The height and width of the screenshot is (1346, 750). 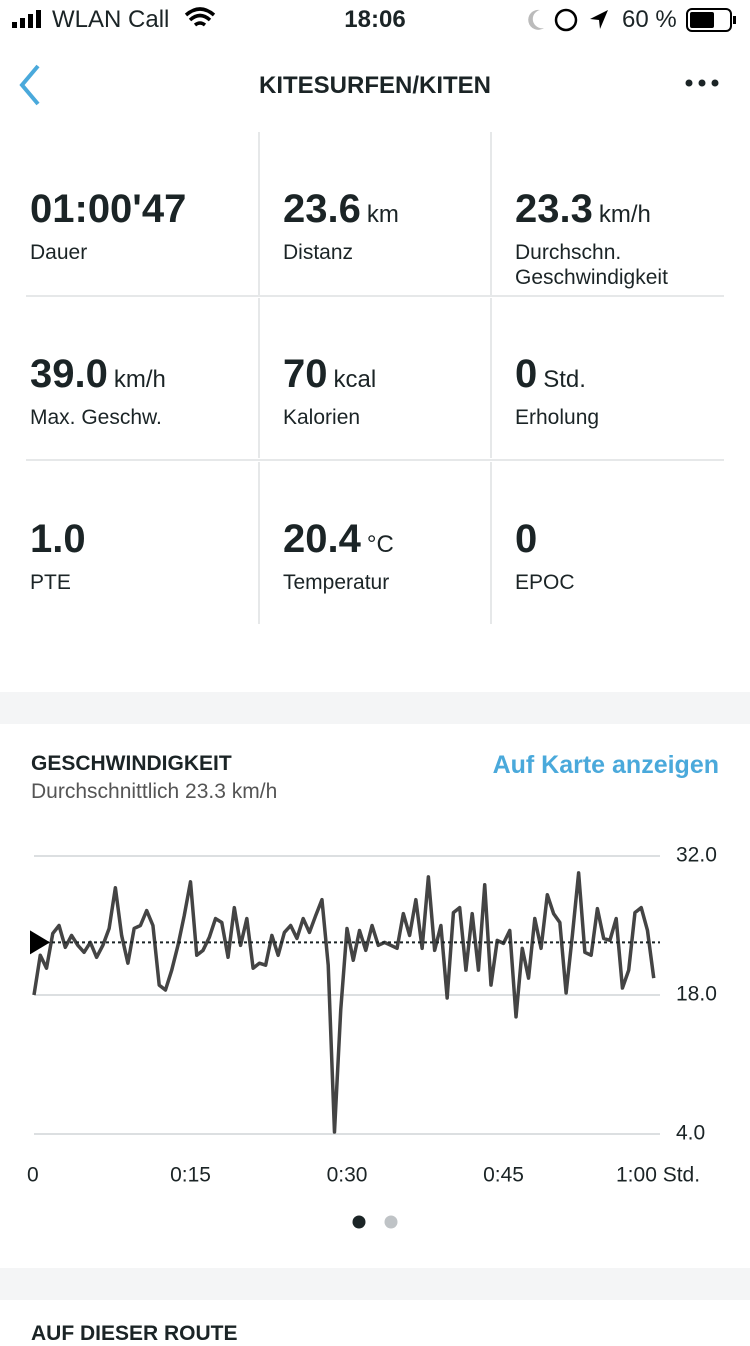 I want to click on stat-value: 39.0 km/h, so click(x=98, y=374).